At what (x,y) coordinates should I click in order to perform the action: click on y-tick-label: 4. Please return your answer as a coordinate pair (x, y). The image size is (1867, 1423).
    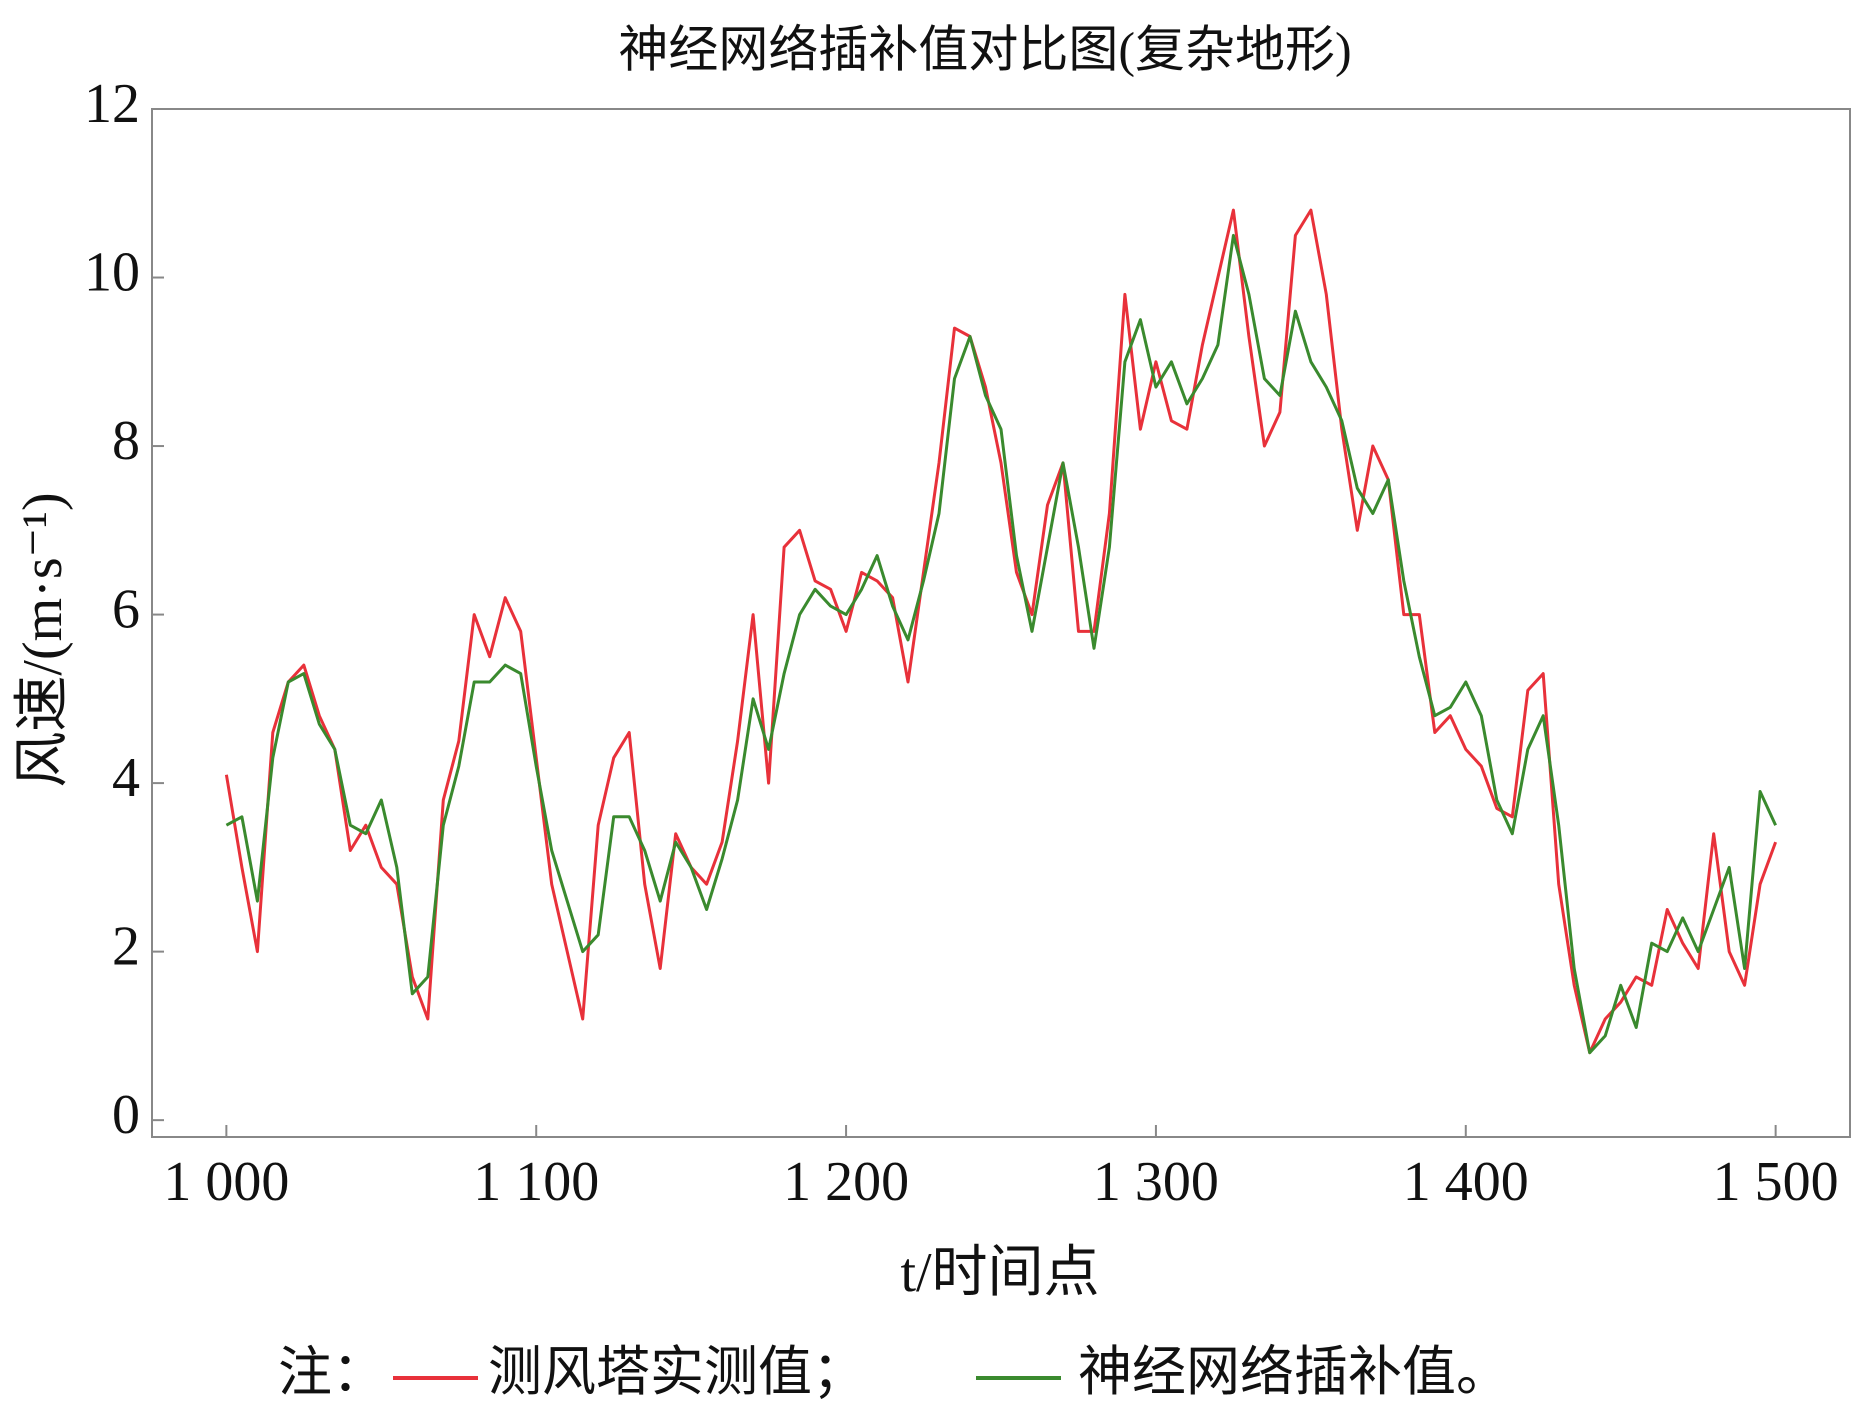
    Looking at the image, I should click on (126, 778).